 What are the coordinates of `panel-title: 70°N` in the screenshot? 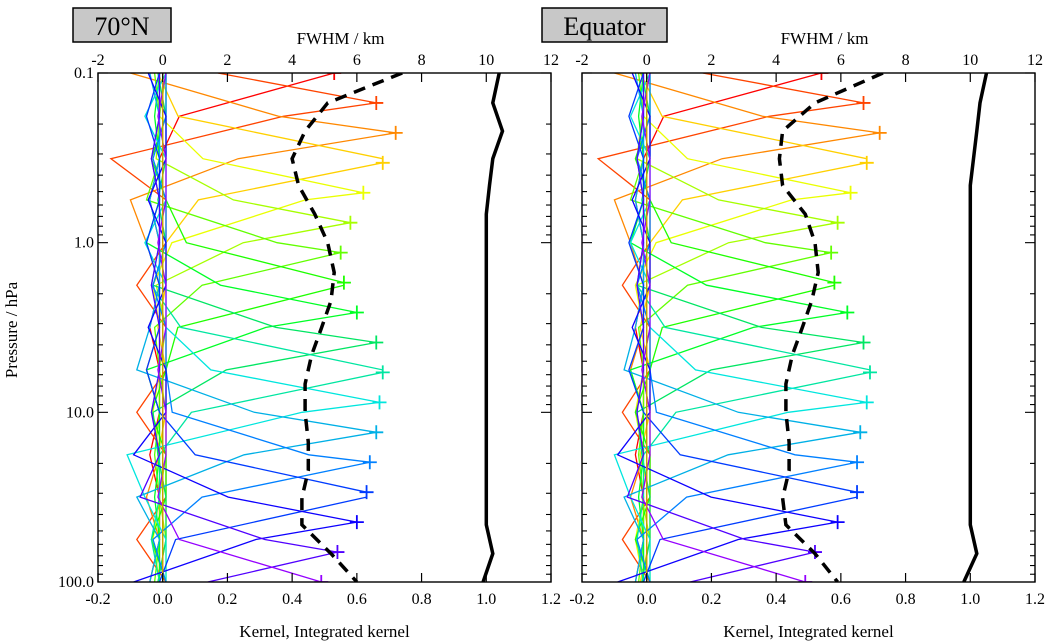 It's located at (121, 26).